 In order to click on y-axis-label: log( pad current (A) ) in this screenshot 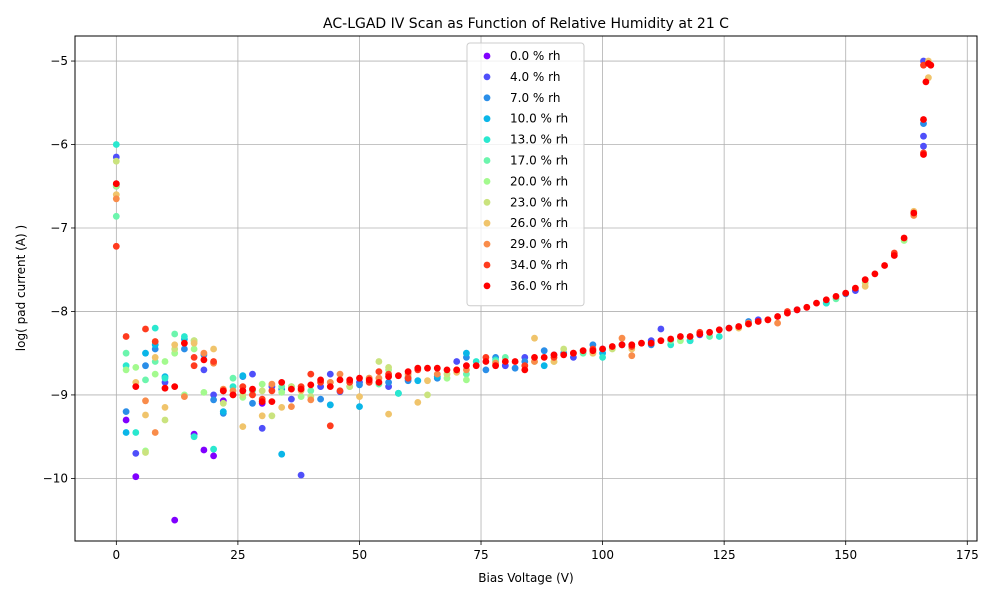, I will do `click(21, 288)`.